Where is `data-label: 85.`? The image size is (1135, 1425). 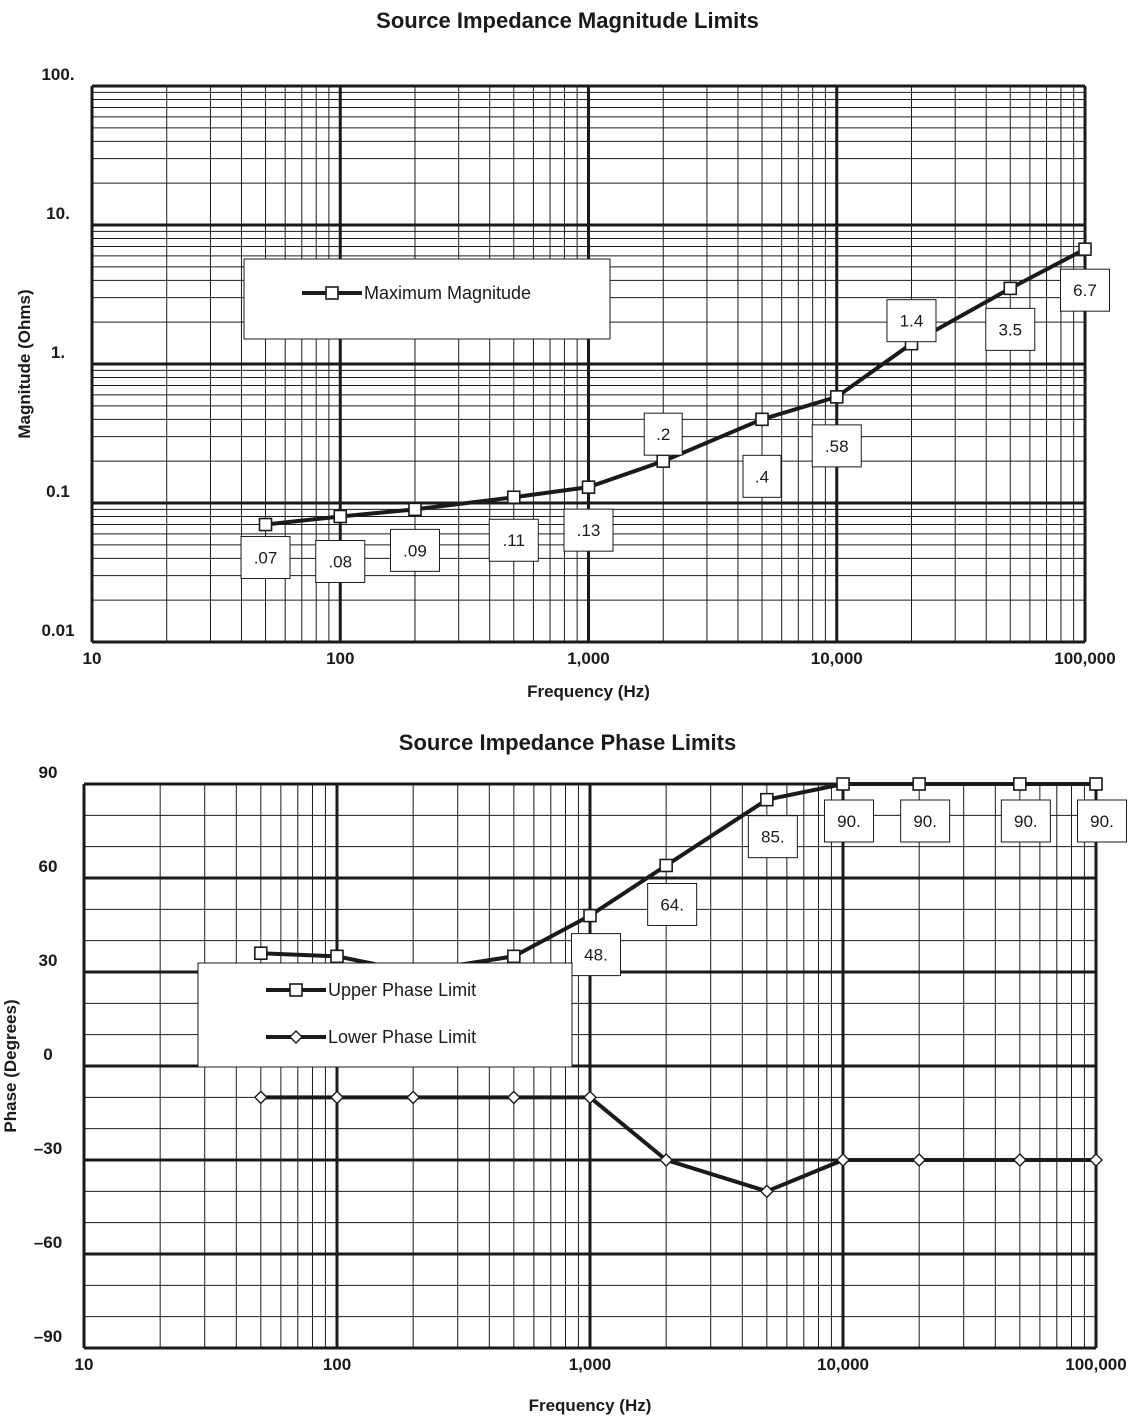 data-label: 85. is located at coordinates (773, 837).